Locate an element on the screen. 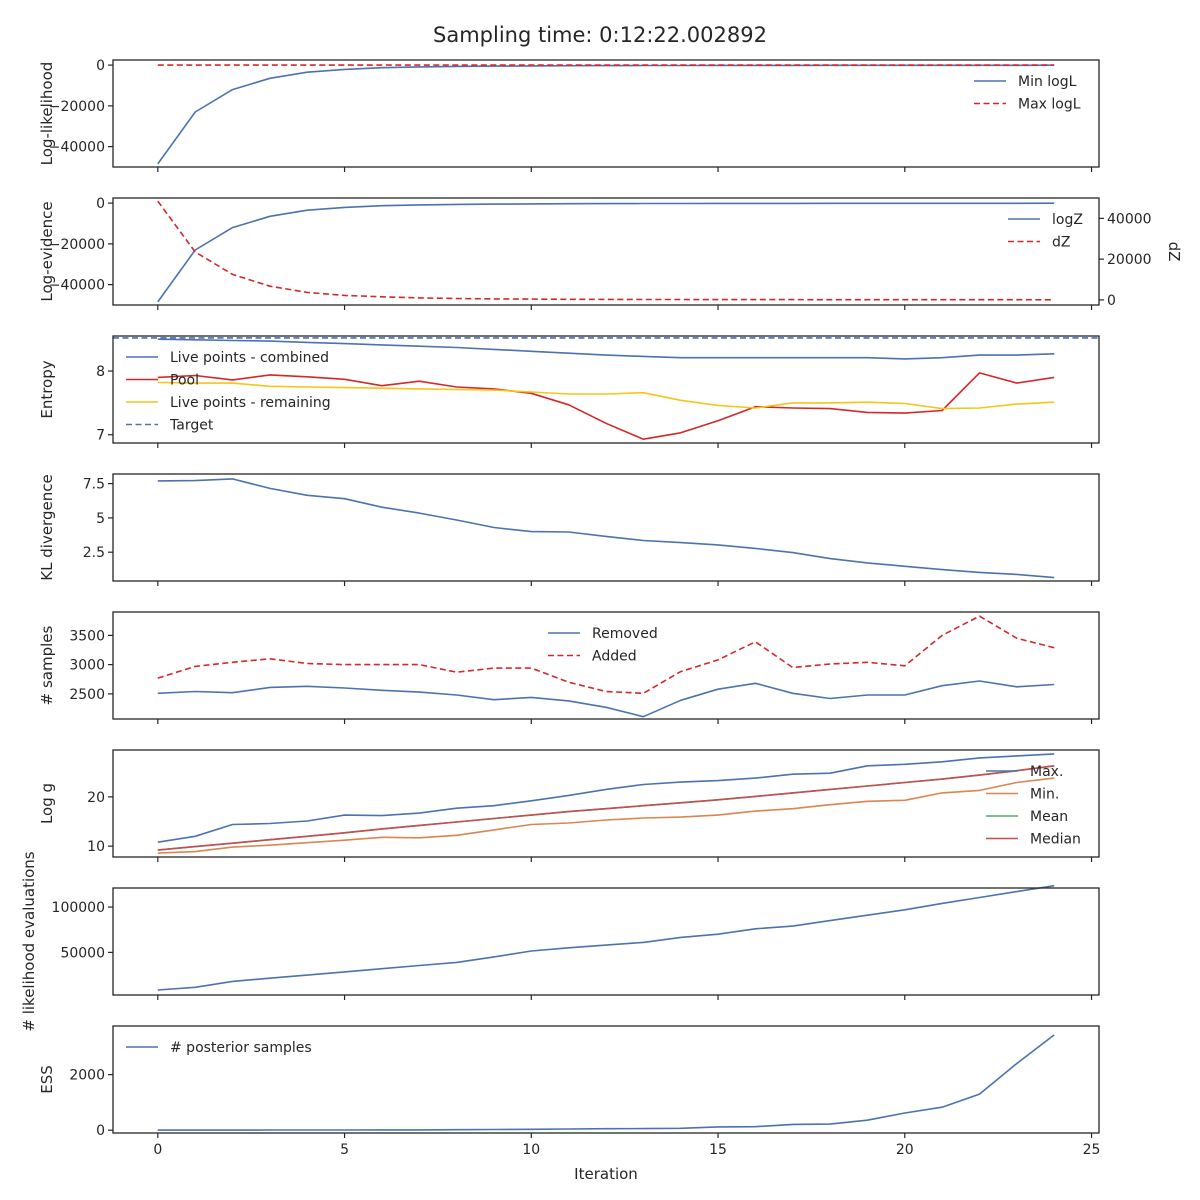 Image resolution: width=1200 pixels, height=1200 pixels. legend-label: Min. is located at coordinates (1044, 795).